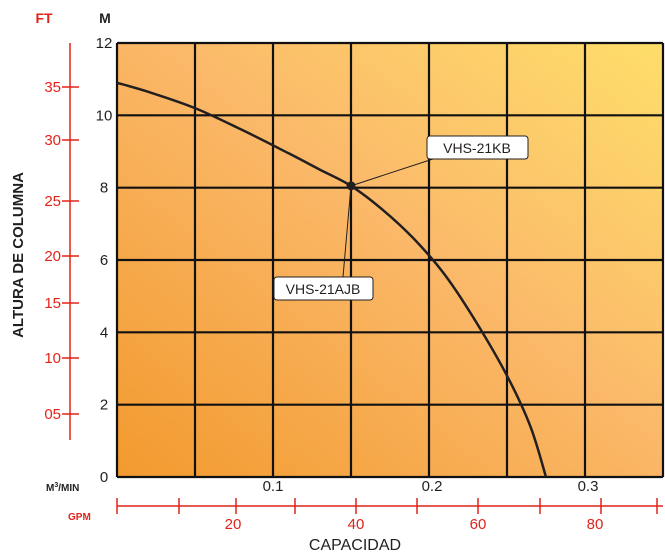 This screenshot has width=665, height=554. What do you see at coordinates (52, 140) in the screenshot?
I see `ft-tick-label: 30` at bounding box center [52, 140].